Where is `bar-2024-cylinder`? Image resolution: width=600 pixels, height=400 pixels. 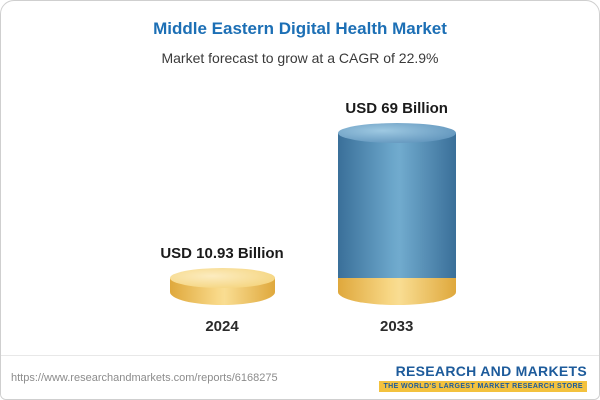
bar-2024-cylinder is located at coordinates (222, 286).